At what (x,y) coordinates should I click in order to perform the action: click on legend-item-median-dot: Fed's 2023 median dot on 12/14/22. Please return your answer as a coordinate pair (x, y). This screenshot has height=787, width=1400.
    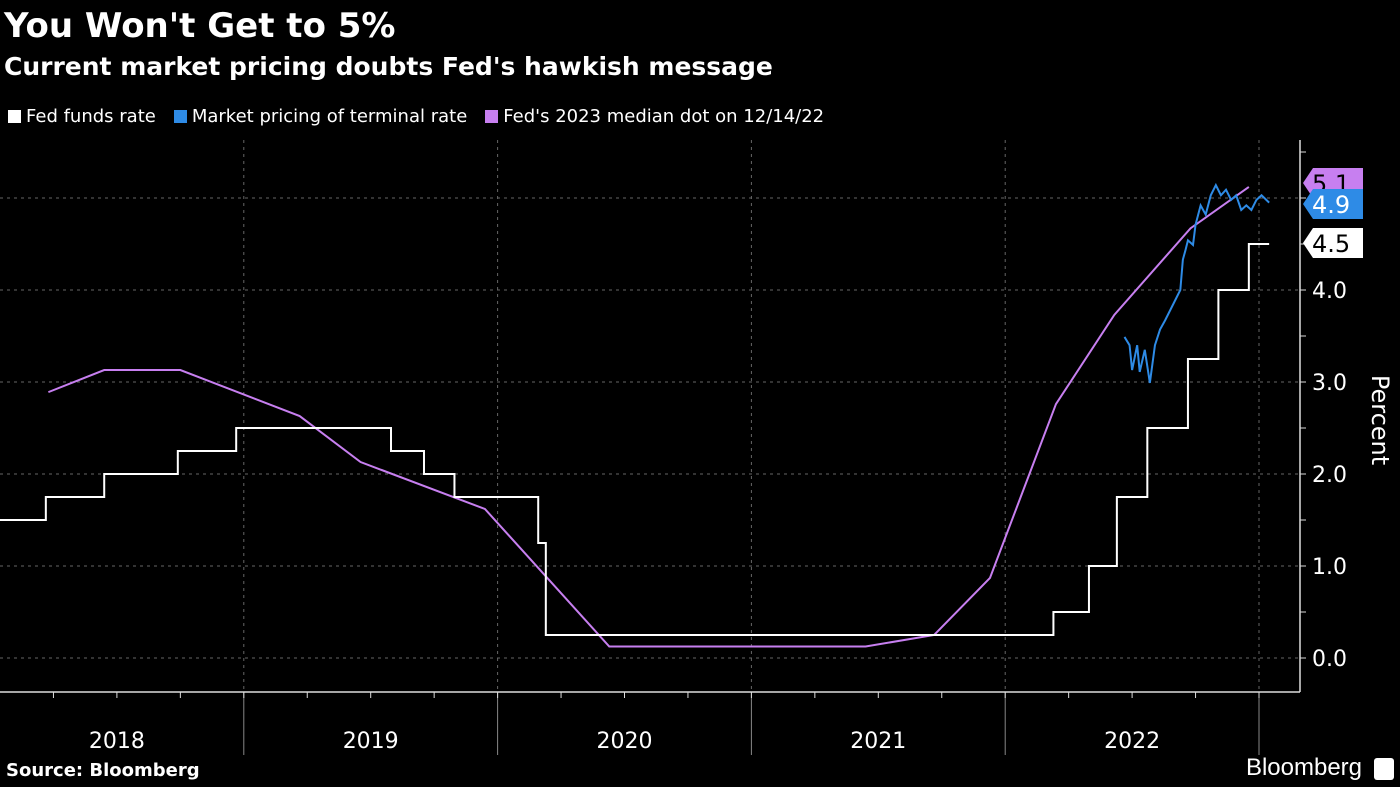
    Looking at the image, I should click on (654, 116).